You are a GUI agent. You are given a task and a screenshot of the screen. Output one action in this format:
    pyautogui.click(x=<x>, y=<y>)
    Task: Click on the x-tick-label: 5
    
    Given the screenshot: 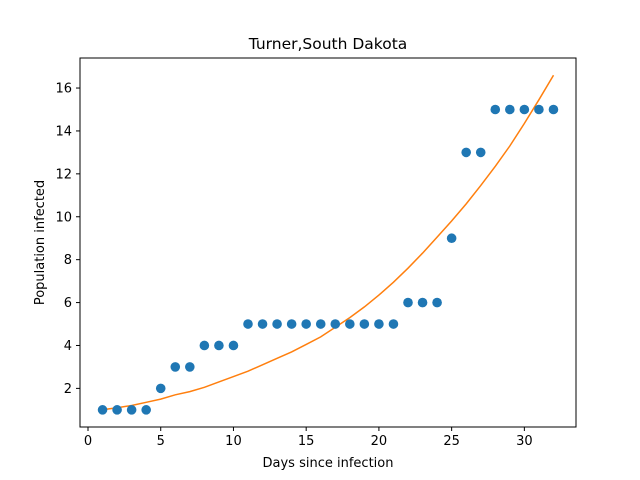 What is the action you would take?
    pyautogui.click(x=161, y=441)
    